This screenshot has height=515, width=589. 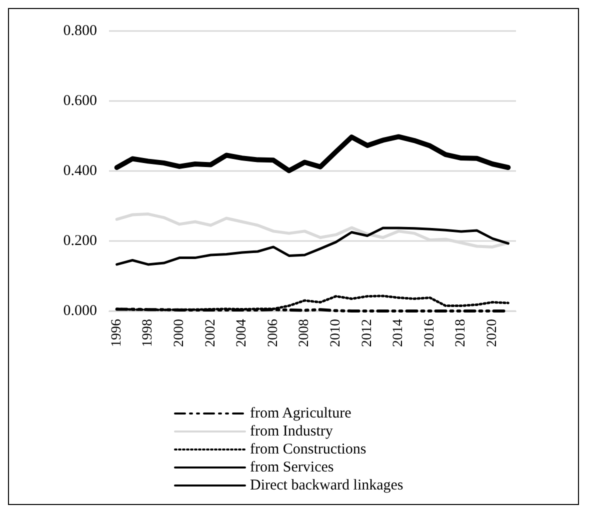 I want to click on x-tick-label: 2012, so click(x=367, y=333).